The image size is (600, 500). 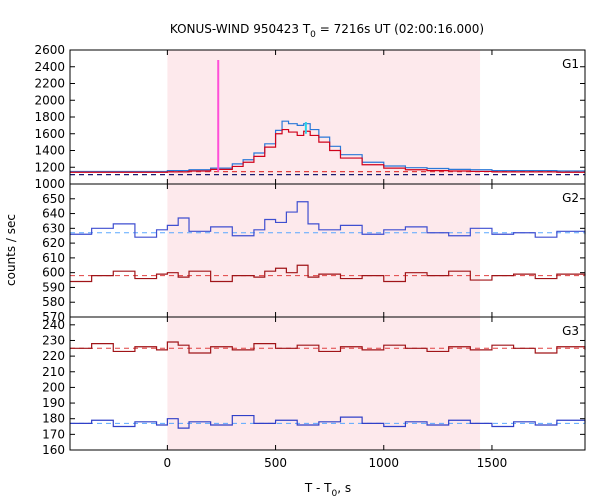 What do you see at coordinates (49, 151) in the screenshot?
I see `G1-y-tick-label: 1400` at bounding box center [49, 151].